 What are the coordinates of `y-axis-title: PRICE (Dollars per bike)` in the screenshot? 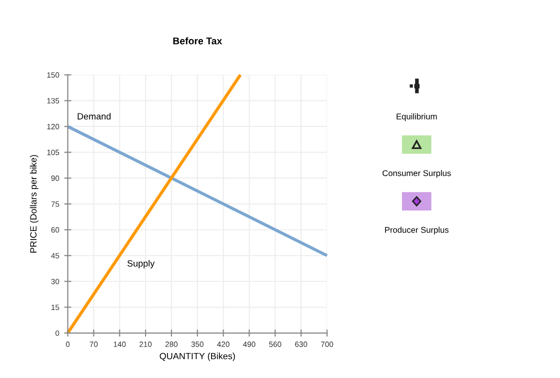 It's located at (34, 204).